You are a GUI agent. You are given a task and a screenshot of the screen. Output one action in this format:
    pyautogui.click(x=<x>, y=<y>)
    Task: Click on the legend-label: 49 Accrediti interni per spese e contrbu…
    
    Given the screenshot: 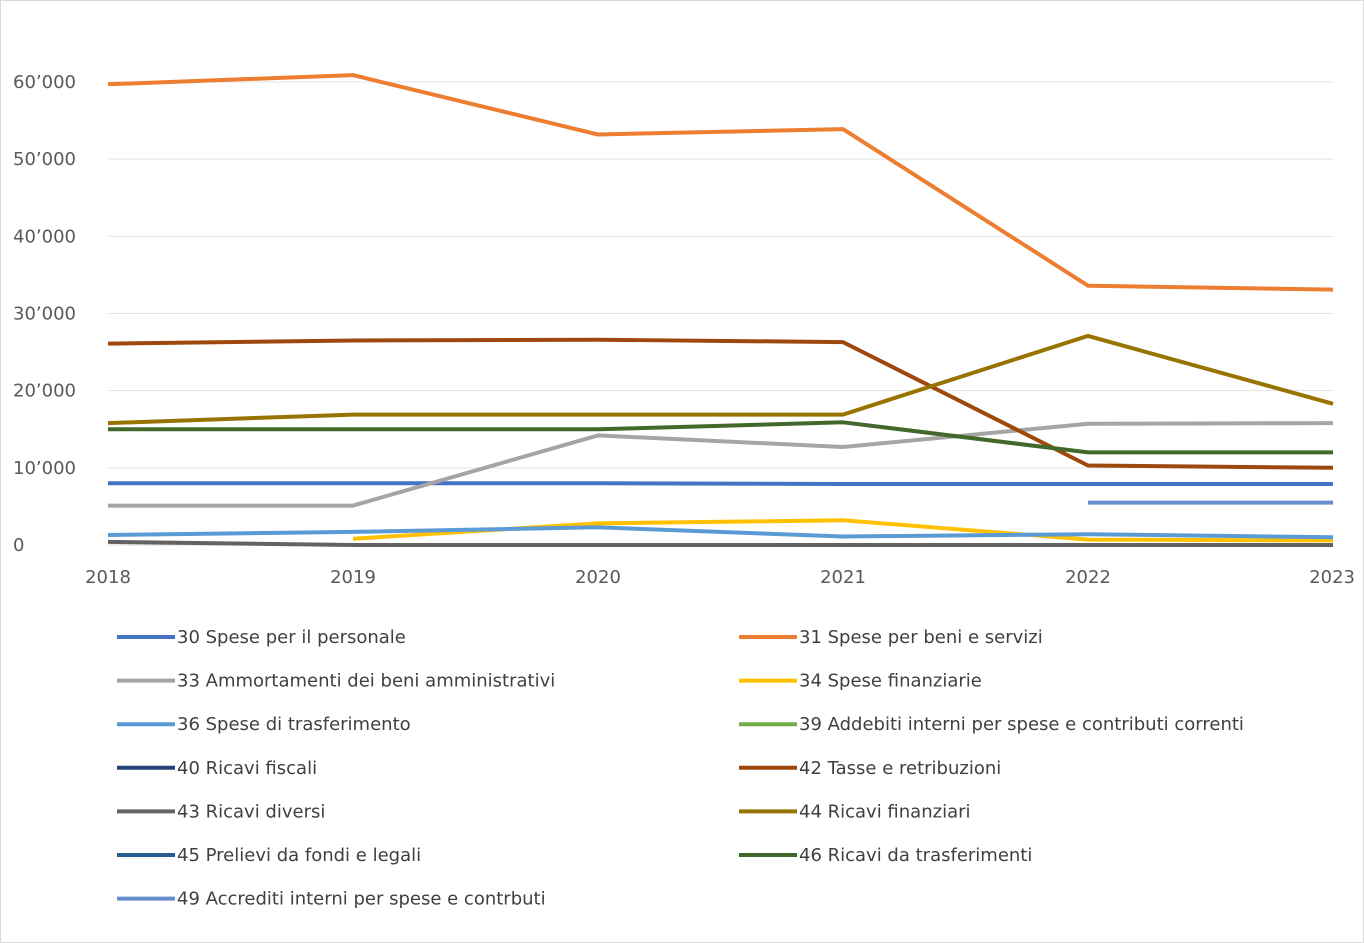 What is the action you would take?
    pyautogui.click(x=361, y=899)
    